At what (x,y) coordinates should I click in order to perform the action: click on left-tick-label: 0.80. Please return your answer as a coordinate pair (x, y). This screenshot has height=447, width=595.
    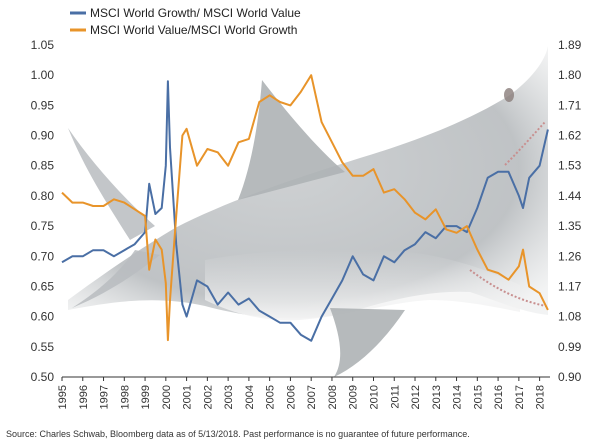
    Looking at the image, I should click on (43, 196).